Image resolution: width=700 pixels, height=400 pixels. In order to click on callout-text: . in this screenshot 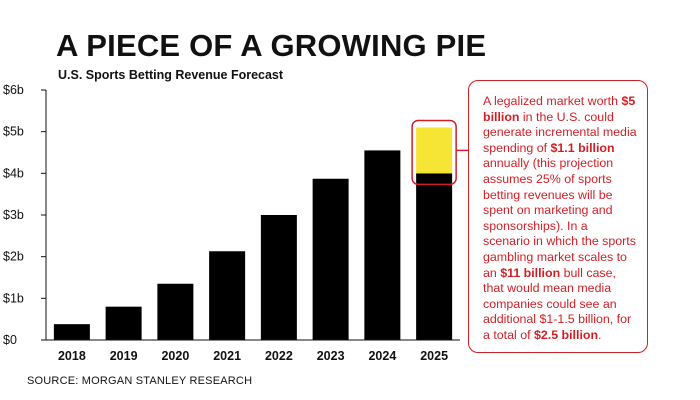, I will do `click(600, 334)`.